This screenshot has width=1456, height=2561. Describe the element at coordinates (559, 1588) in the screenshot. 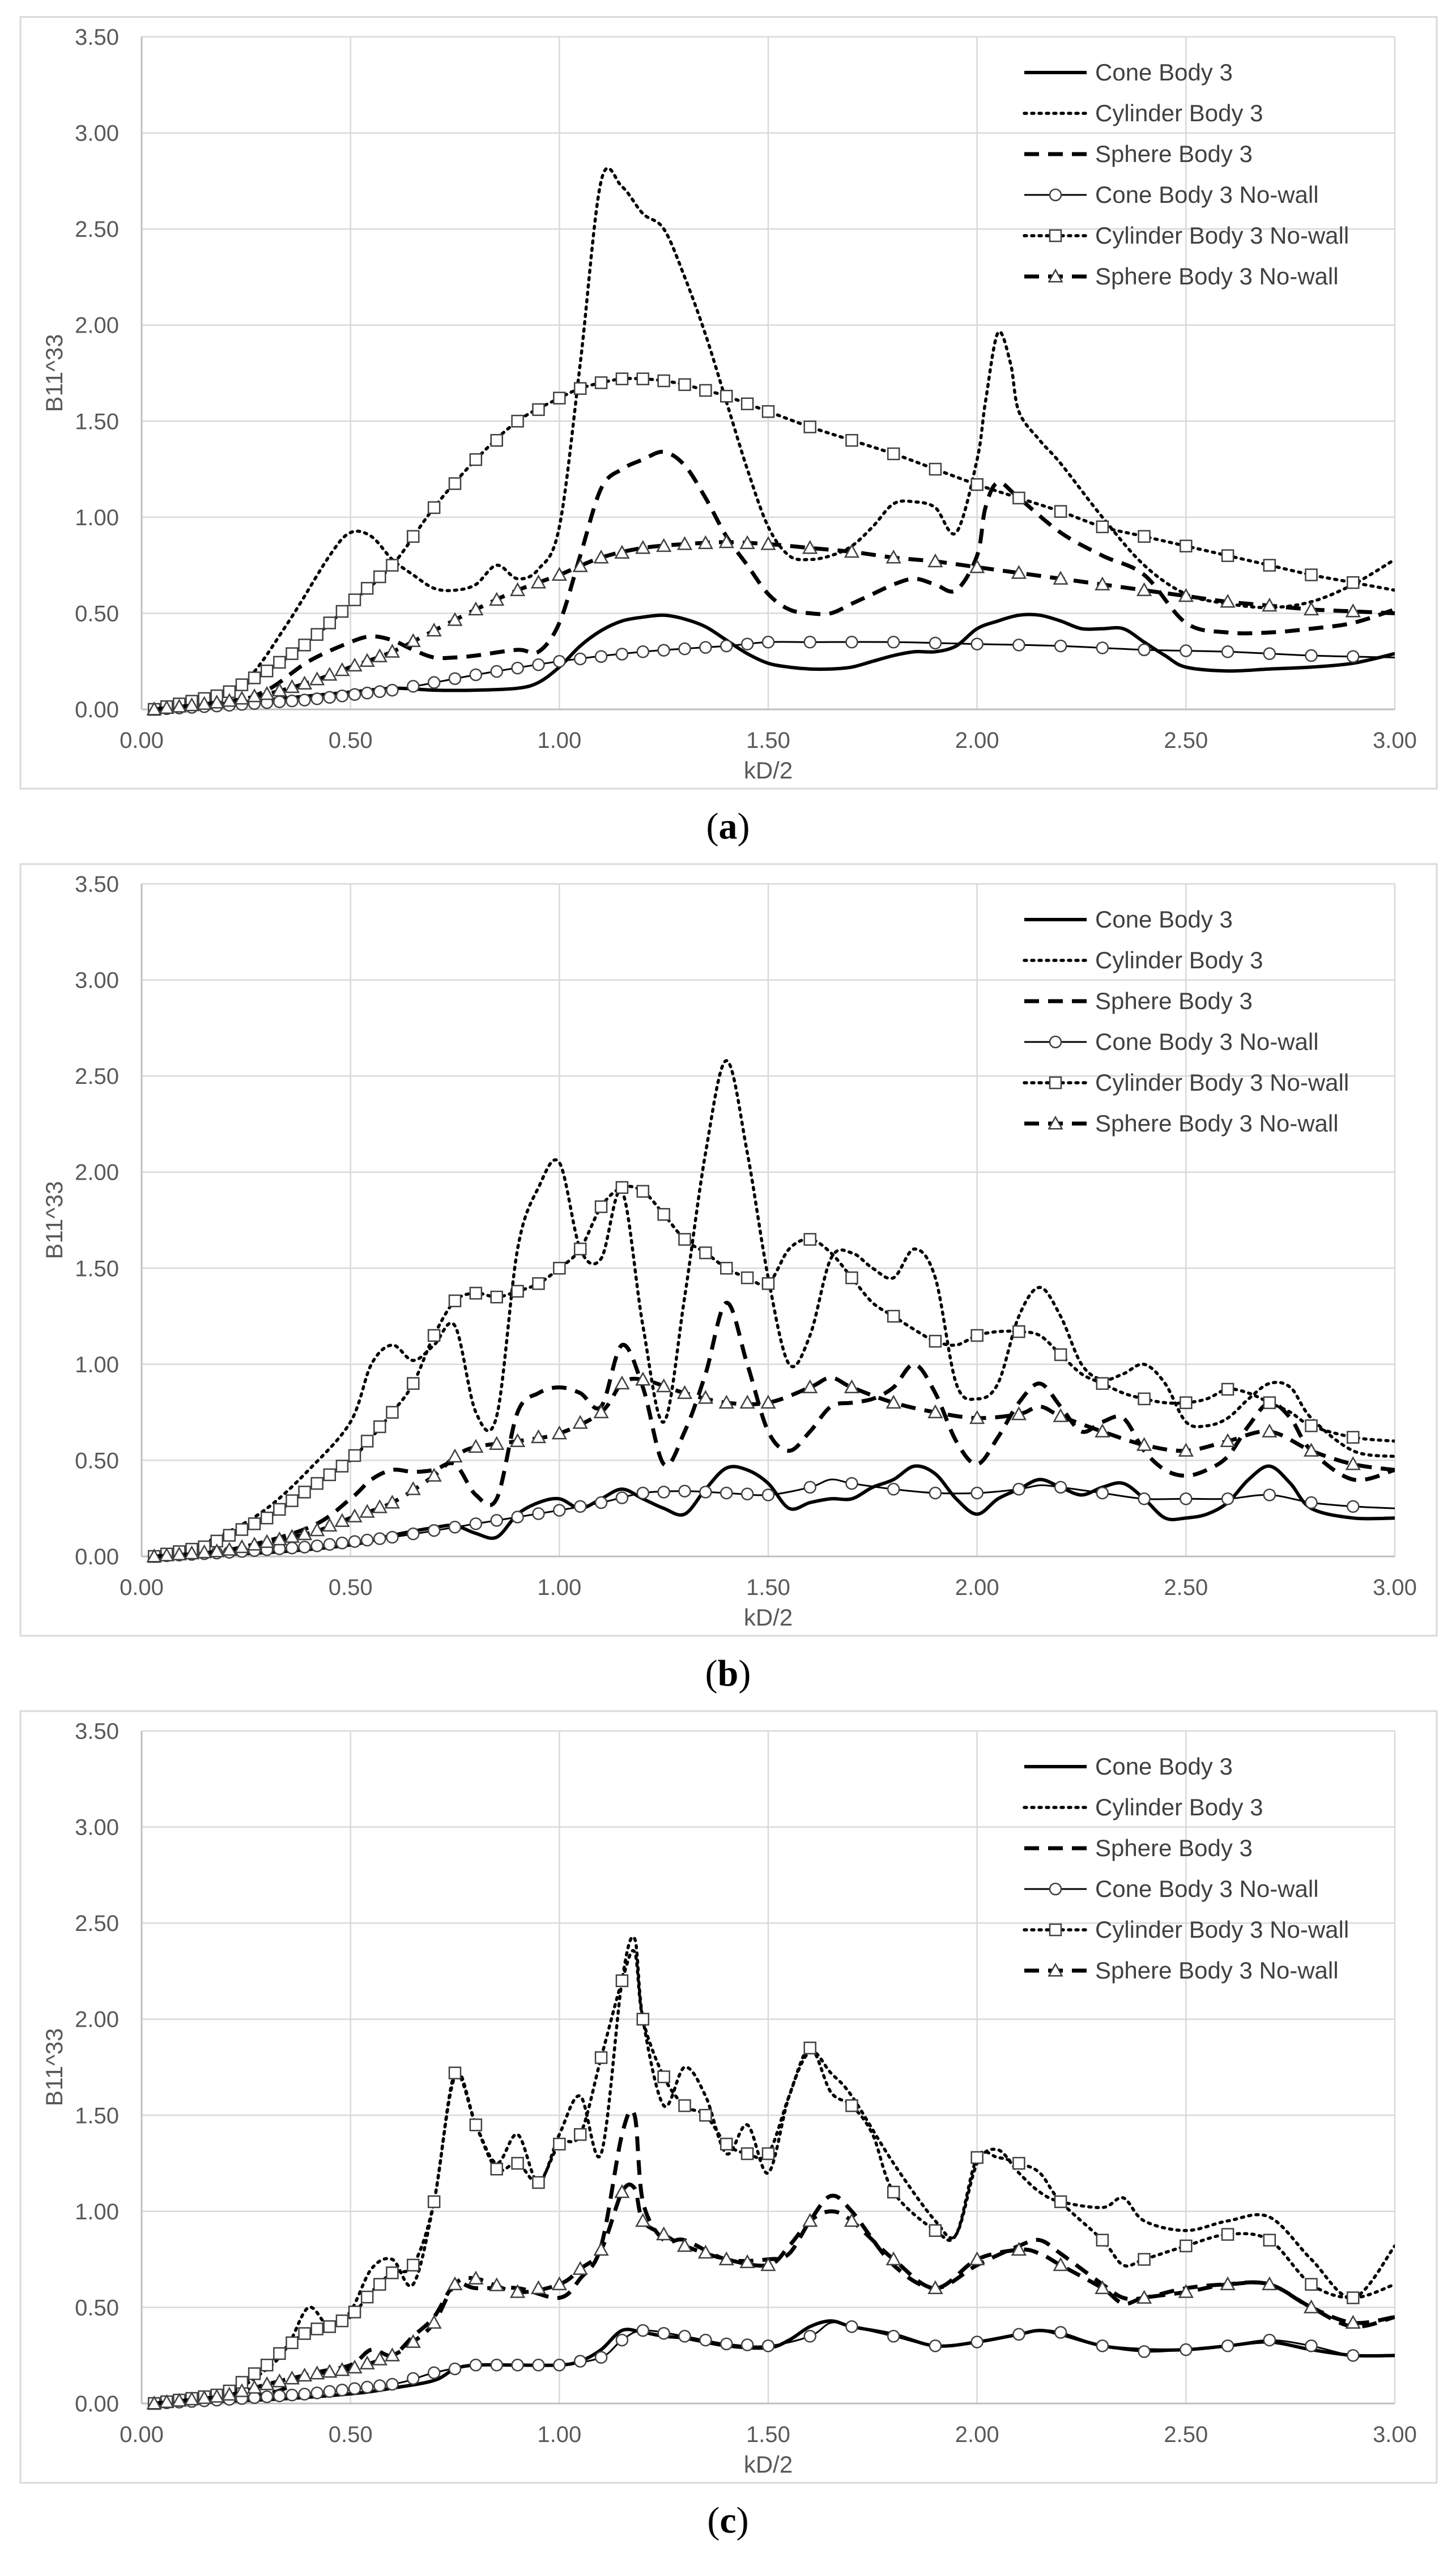

I see `x-tick-label: 1.00` at that location.